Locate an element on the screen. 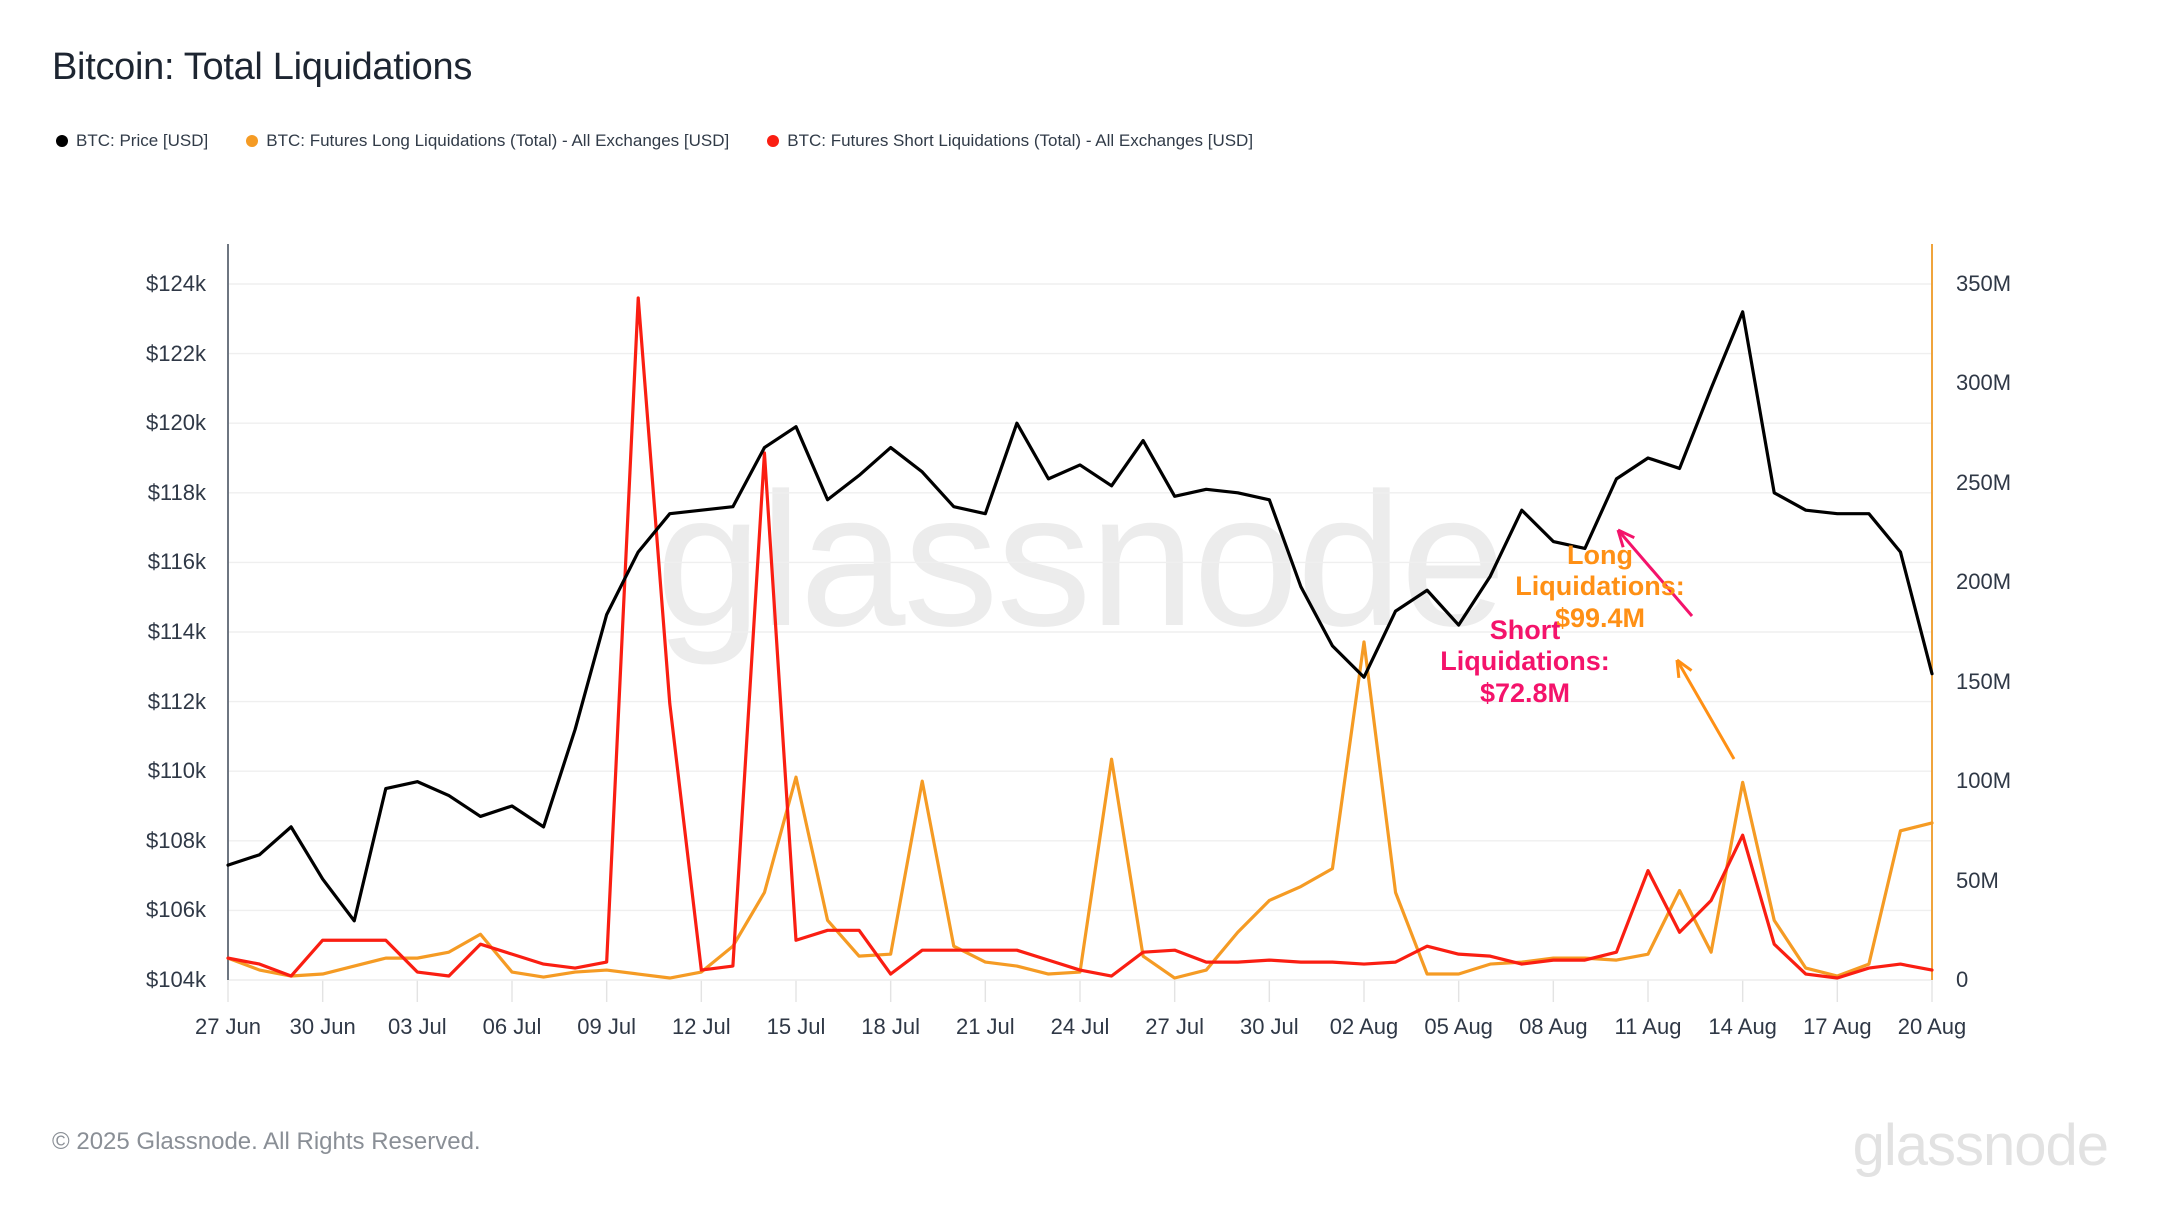 This screenshot has width=2160, height=1215. y-axis-right-tick-label: 100M is located at coordinates (1984, 781).